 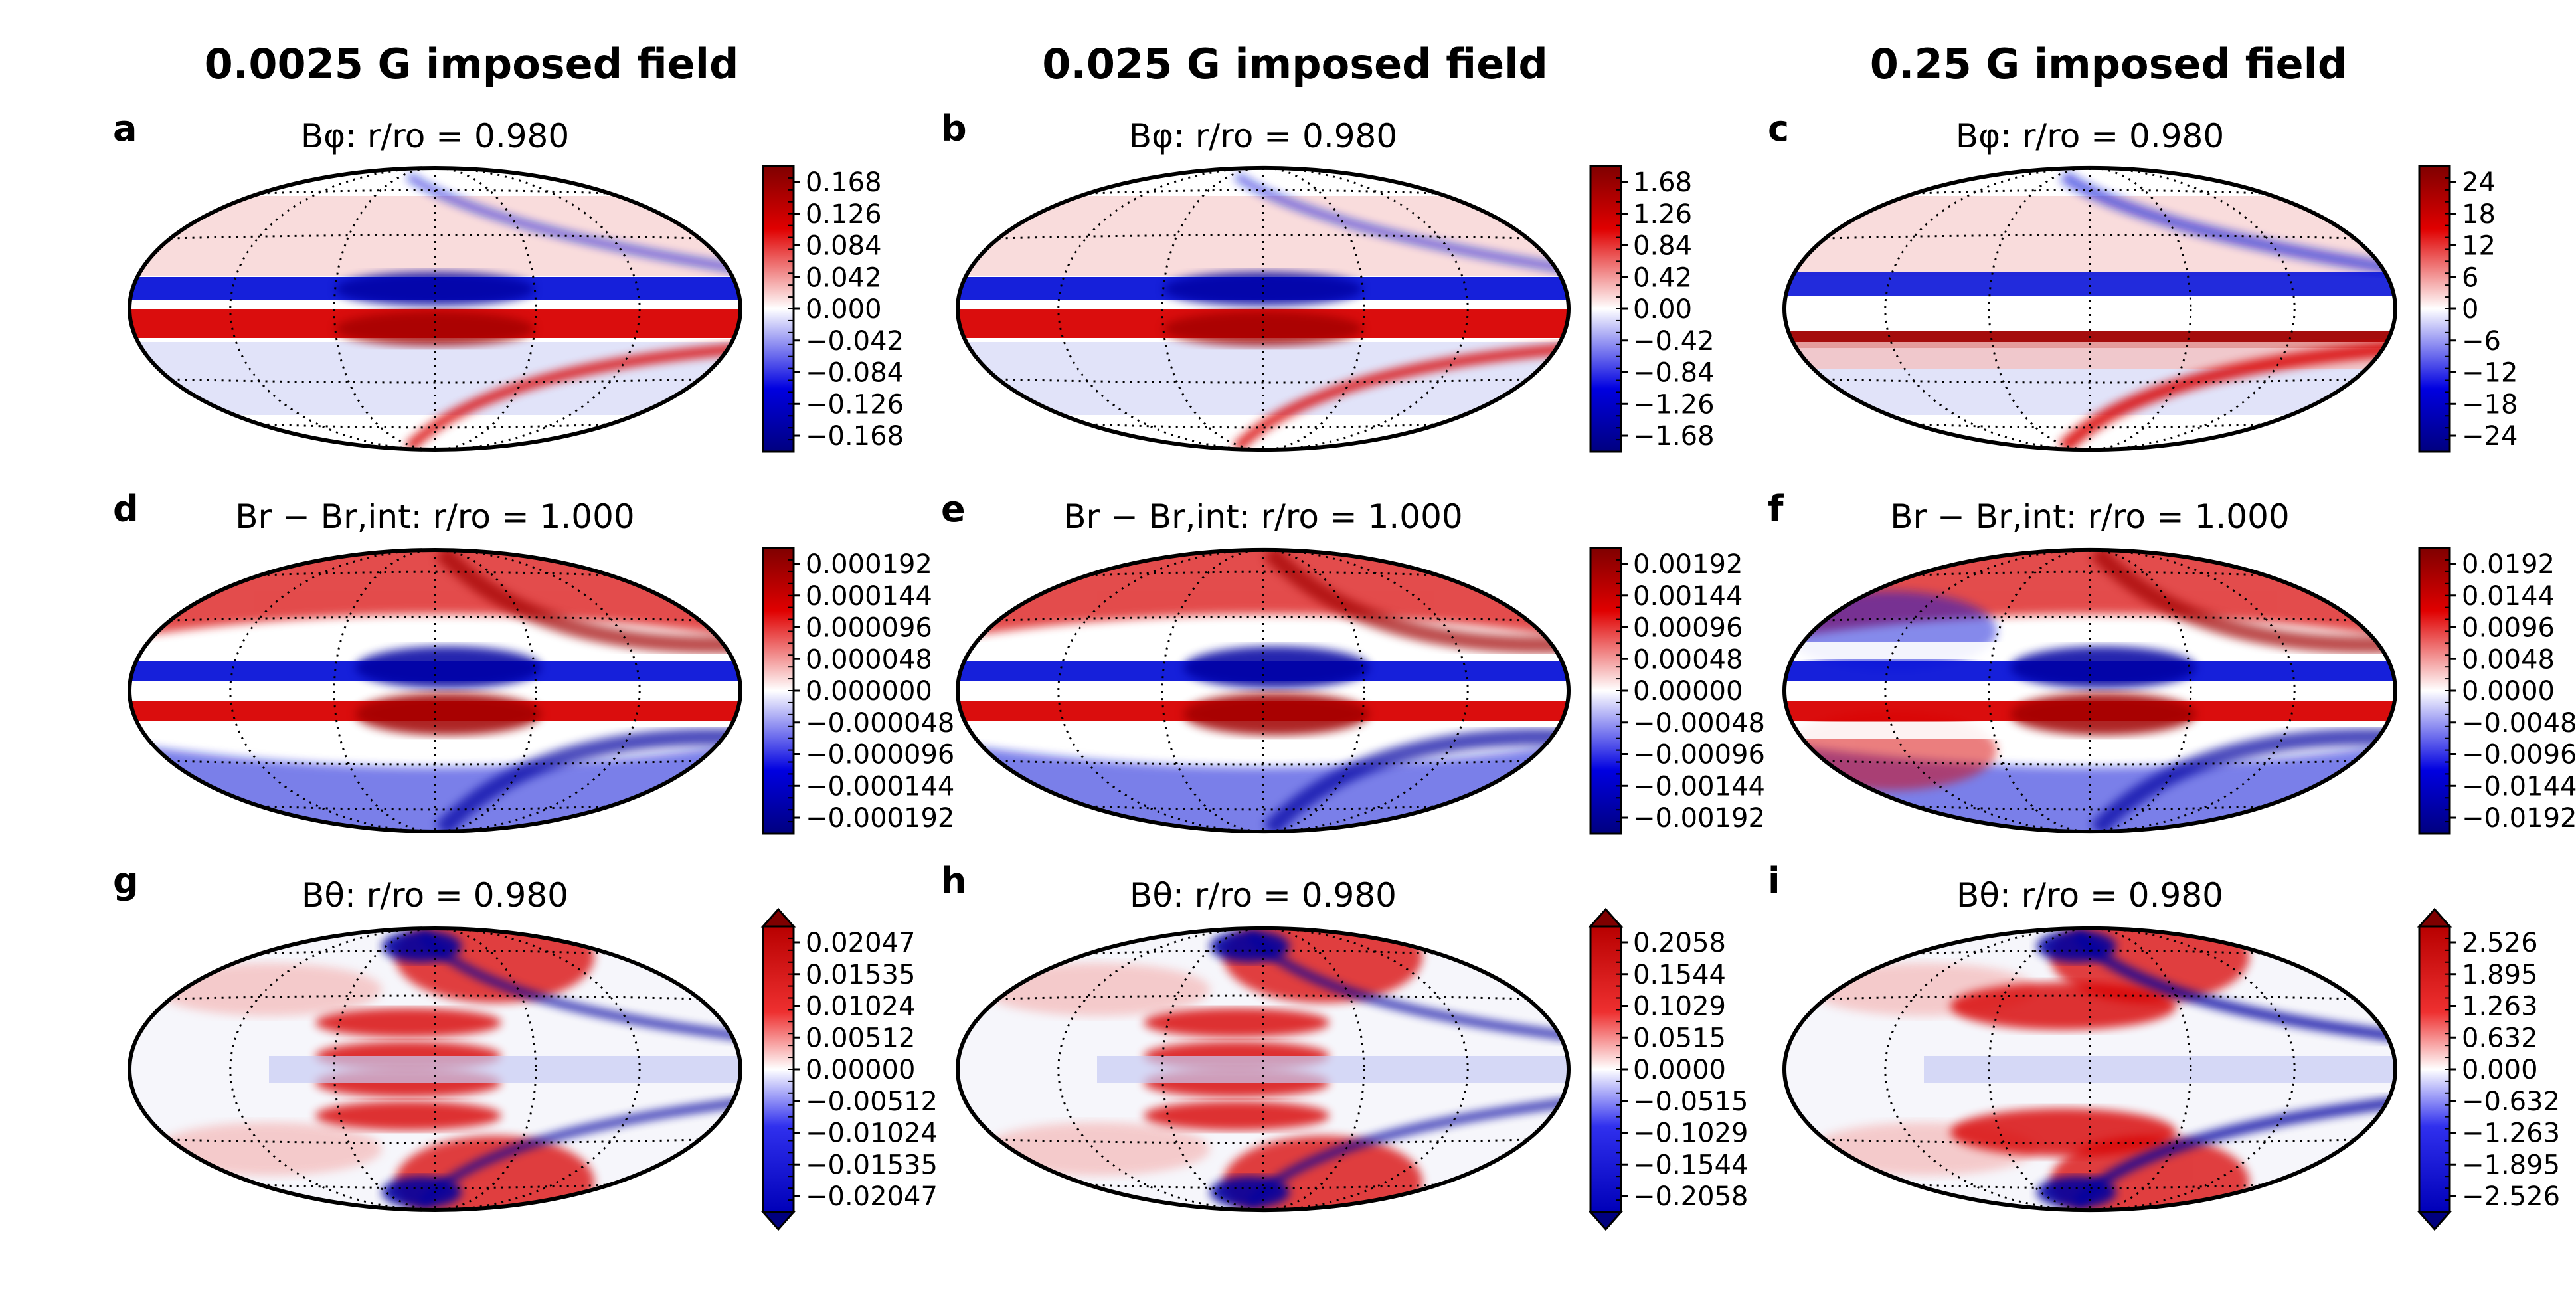 I want to click on colorbar-tick-label: −0.084, so click(x=855, y=373).